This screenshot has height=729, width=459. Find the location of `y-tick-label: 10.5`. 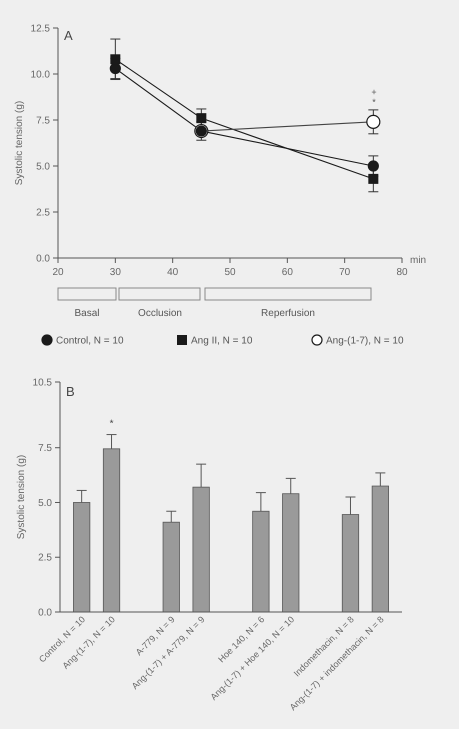

y-tick-label: 10.5 is located at coordinates (42, 383).